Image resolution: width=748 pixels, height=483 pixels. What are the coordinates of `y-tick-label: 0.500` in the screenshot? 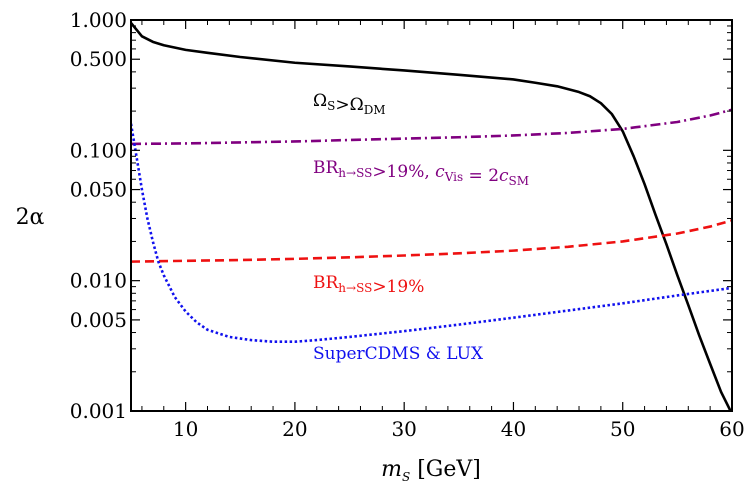 It's located at (98, 59).